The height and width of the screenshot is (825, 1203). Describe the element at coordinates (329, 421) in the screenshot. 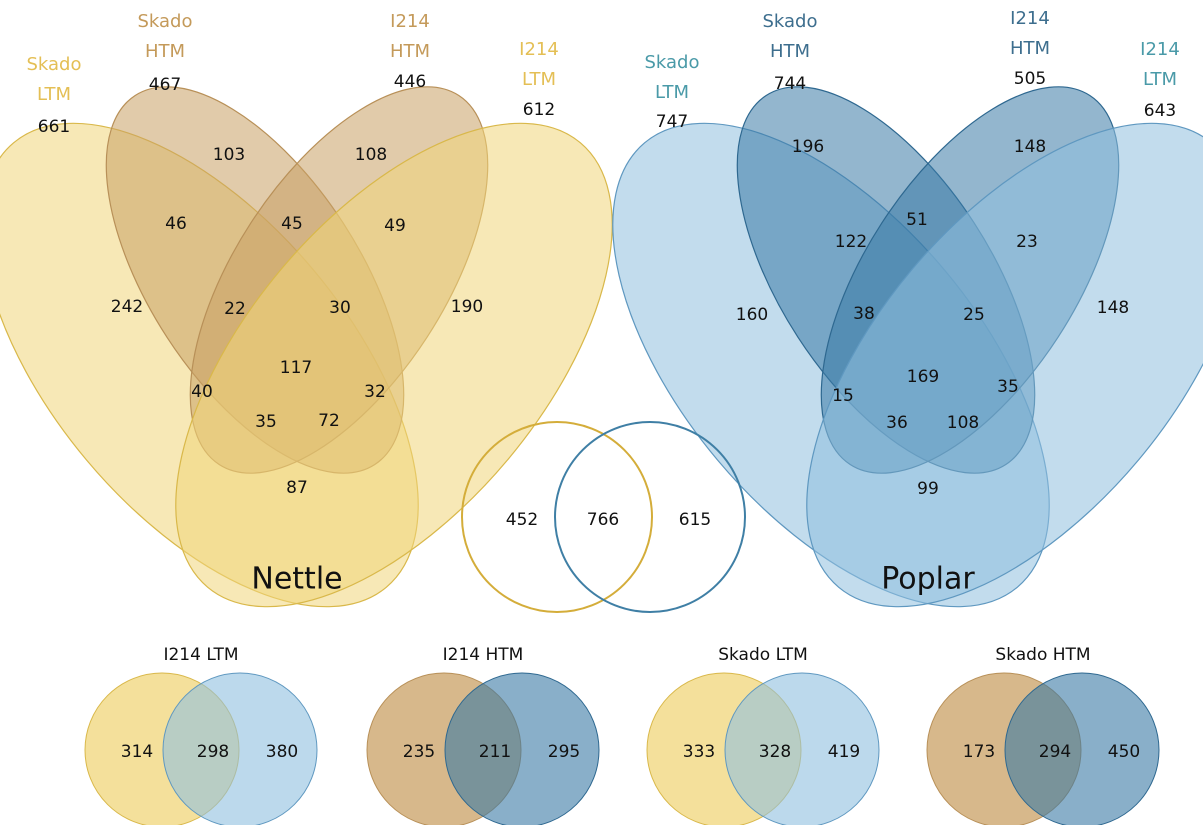

I see `region-count: 72` at that location.